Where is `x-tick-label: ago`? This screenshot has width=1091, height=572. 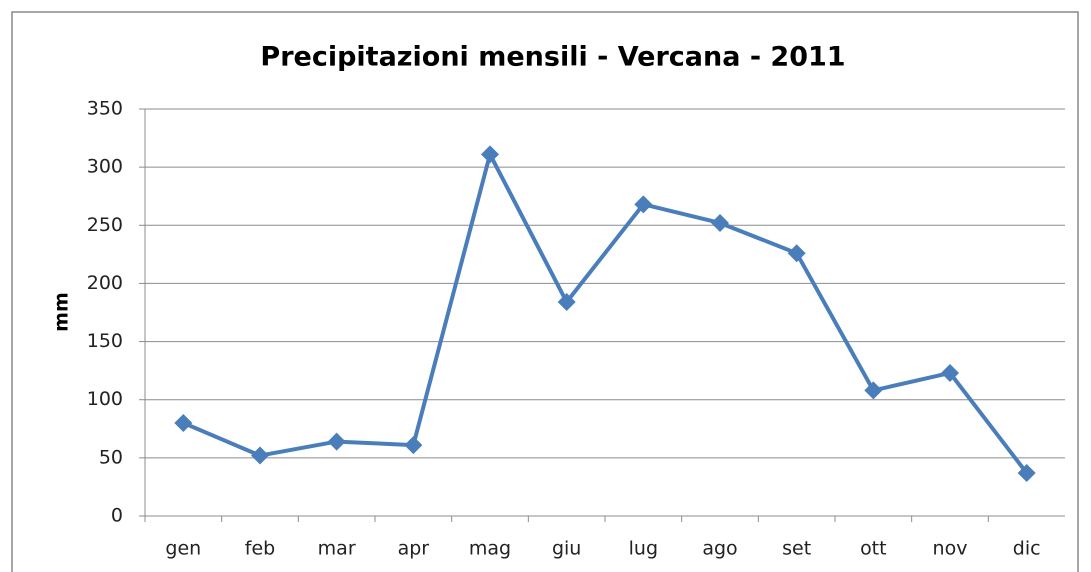 x-tick-label: ago is located at coordinates (719, 549).